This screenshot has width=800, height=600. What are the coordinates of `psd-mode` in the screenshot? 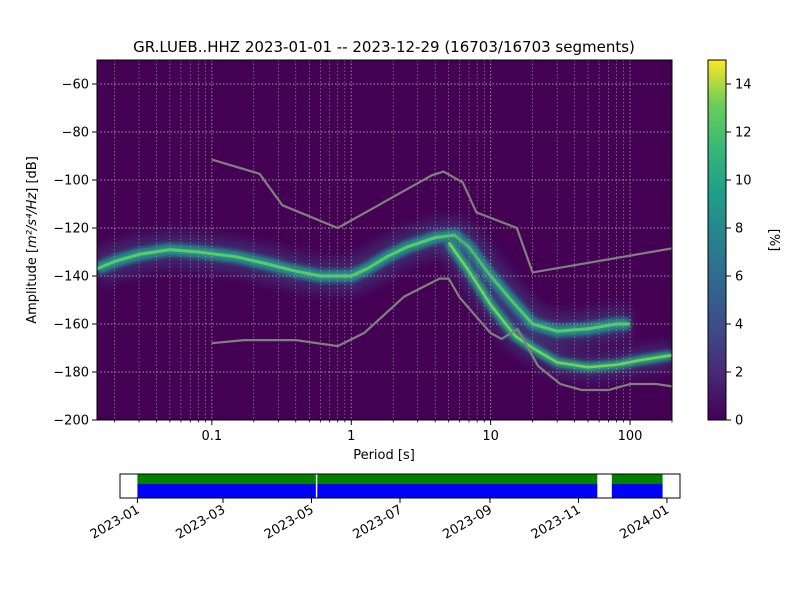 It's located at (363, 283).